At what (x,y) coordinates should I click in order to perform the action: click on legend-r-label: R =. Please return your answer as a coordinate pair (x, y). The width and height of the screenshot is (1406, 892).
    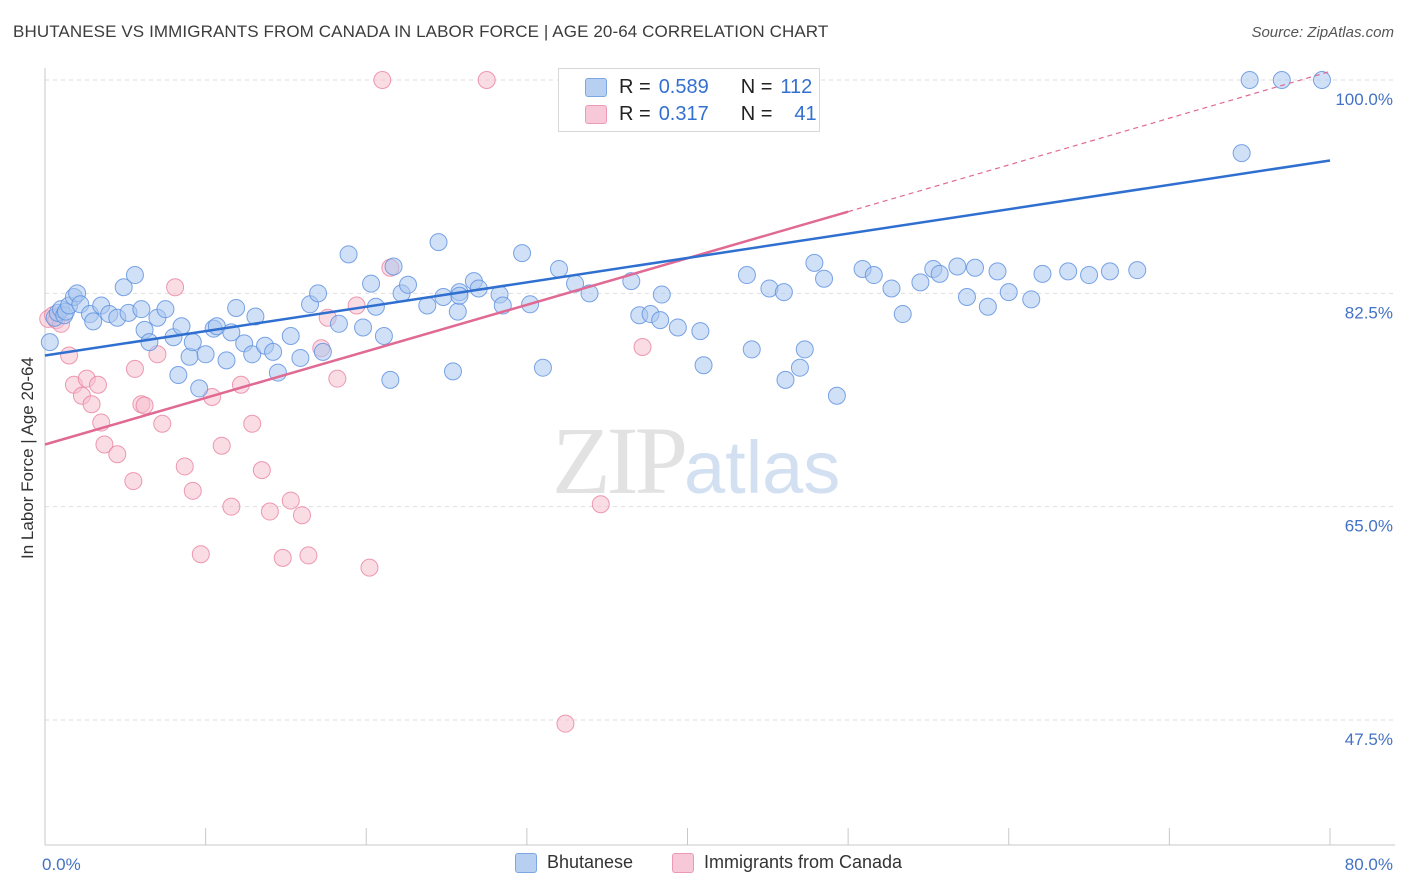
    Looking at the image, I should click on (635, 86).